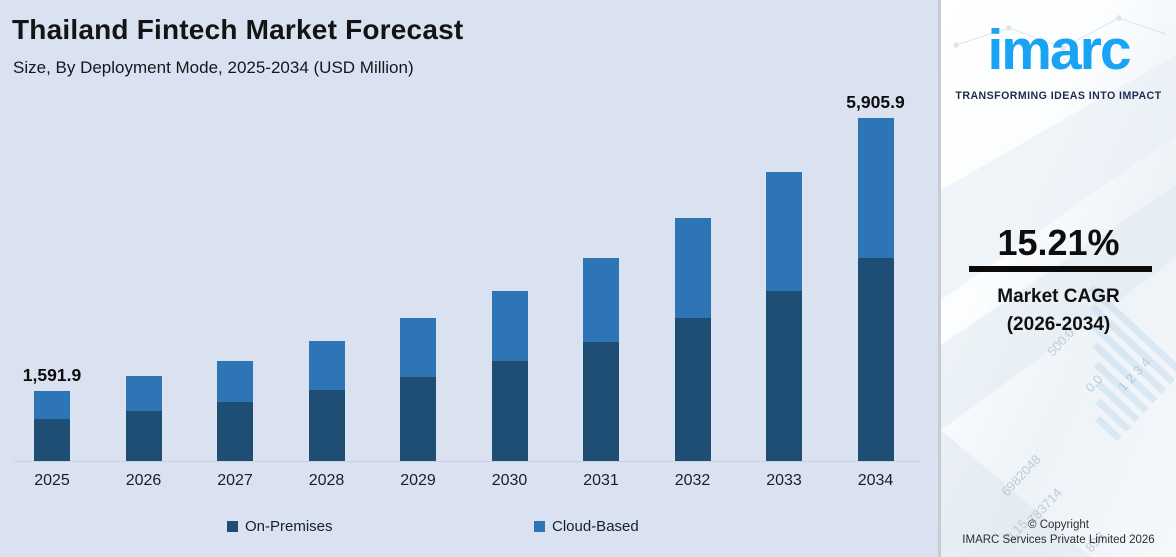 The image size is (1176, 557). I want to click on x-axis-label: 2027, so click(235, 480).